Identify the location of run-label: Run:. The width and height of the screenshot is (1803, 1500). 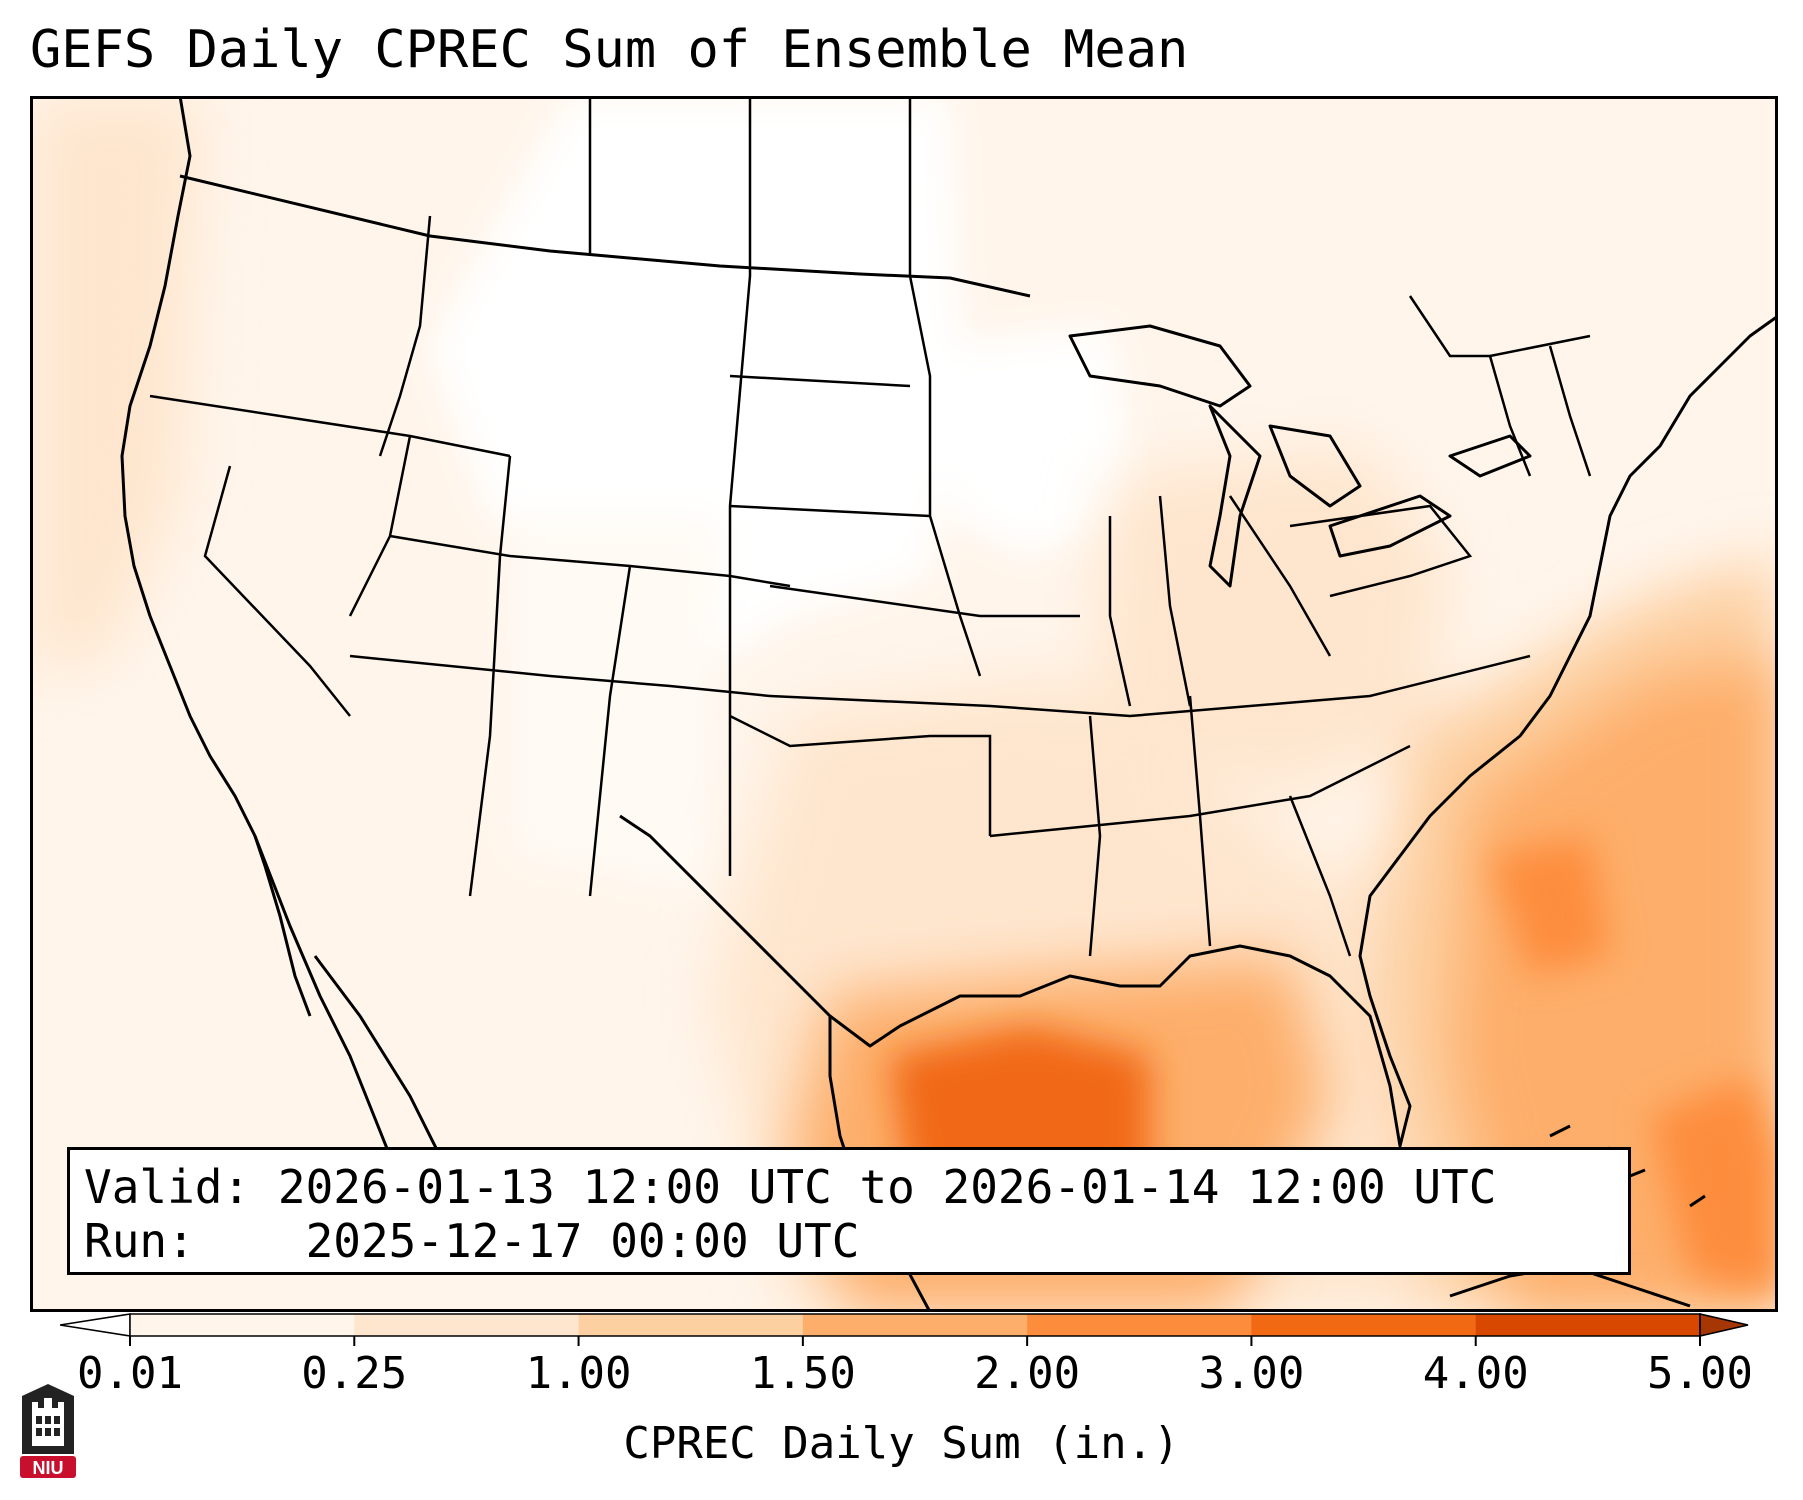
(139, 1241).